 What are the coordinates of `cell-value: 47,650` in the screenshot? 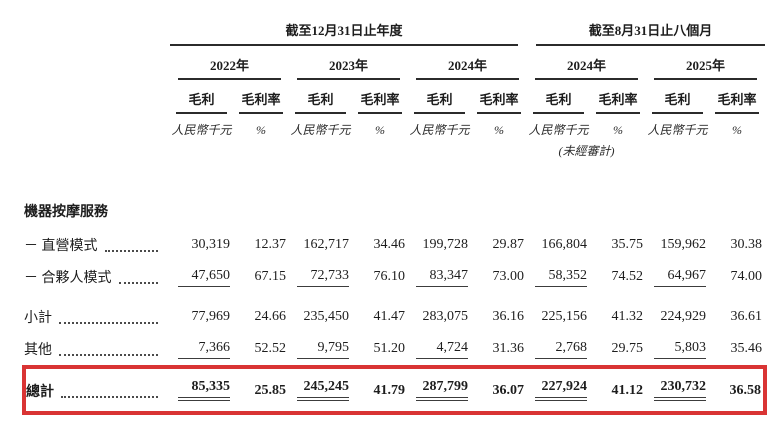 It's located at (204, 277).